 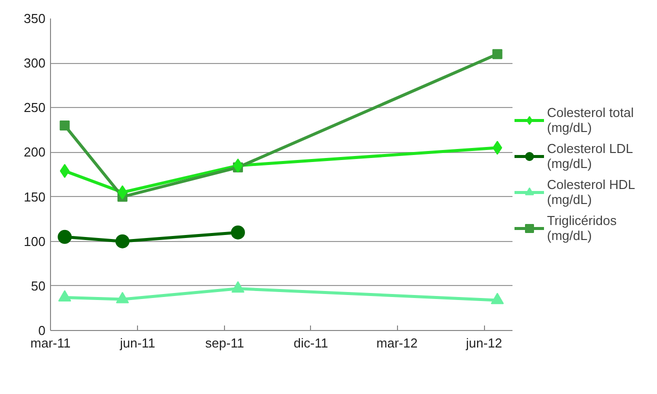 What do you see at coordinates (591, 192) in the screenshot?
I see `legend-label: Colesterol HDL (mg/dL)` at bounding box center [591, 192].